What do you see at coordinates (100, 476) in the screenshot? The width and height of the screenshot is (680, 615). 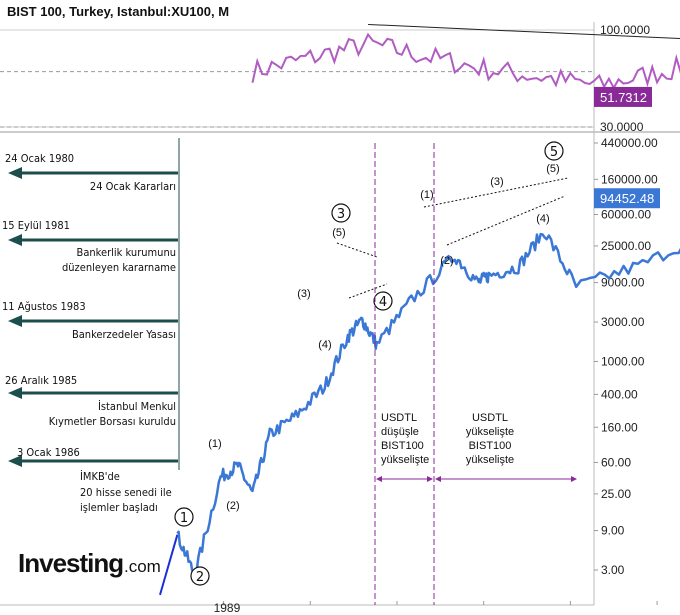 I see `event-description: İMKB'de` at bounding box center [100, 476].